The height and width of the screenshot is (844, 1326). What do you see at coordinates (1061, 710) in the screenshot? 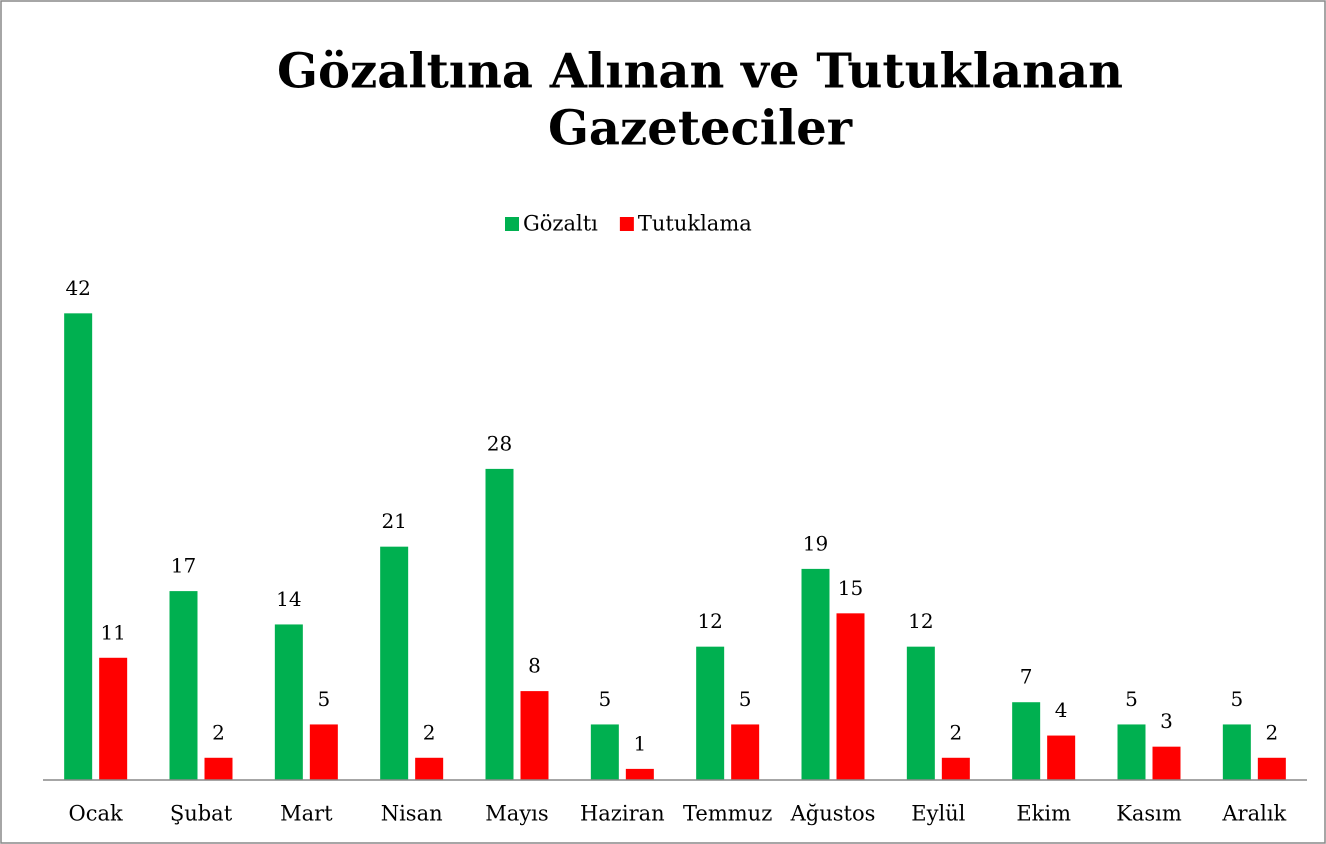
I see `data-label: 4` at bounding box center [1061, 710].